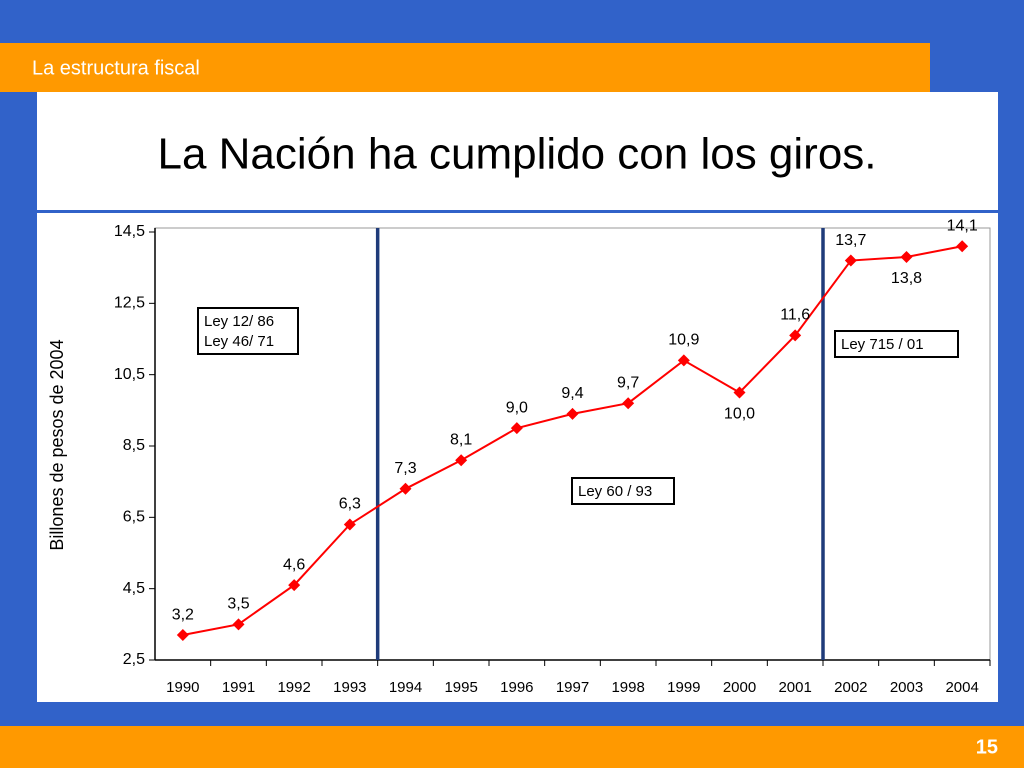 The width and height of the screenshot is (1024, 768). Describe the element at coordinates (961, 687) in the screenshot. I see `x-tick-label: 2004` at that location.